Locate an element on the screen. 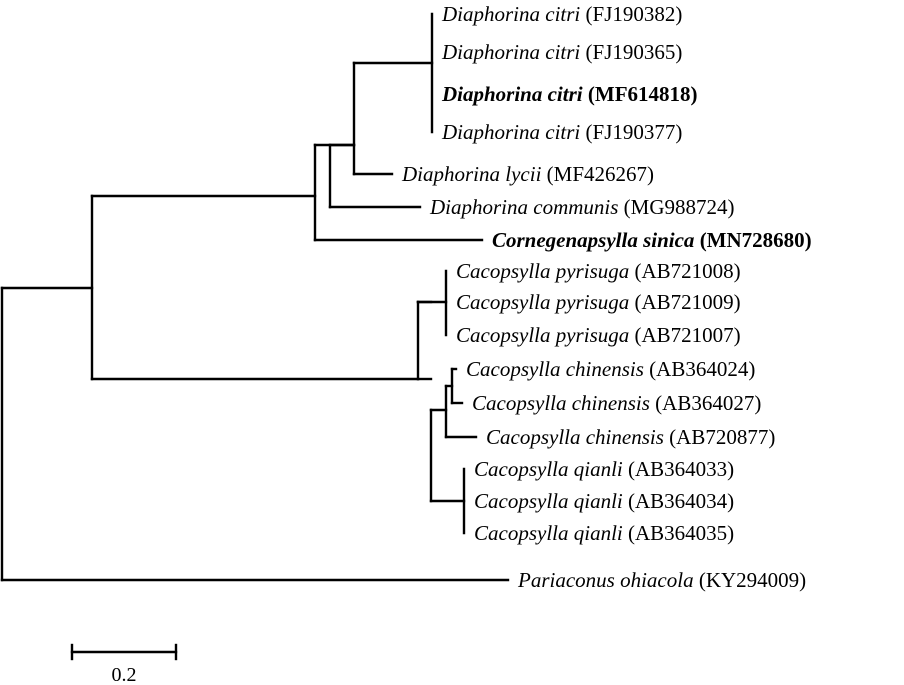 The height and width of the screenshot is (685, 904). leaf-label-po: Pariaconus ohiacola (KY294009) is located at coordinates (661, 580).